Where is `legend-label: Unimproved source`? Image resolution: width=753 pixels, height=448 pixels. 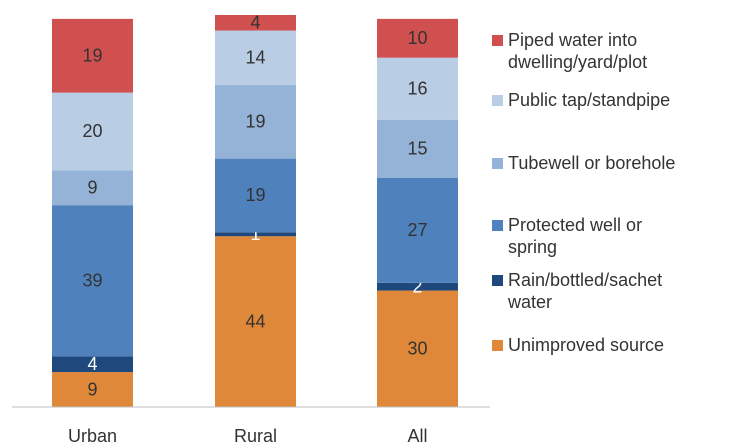 legend-label: Unimproved source is located at coordinates (586, 345).